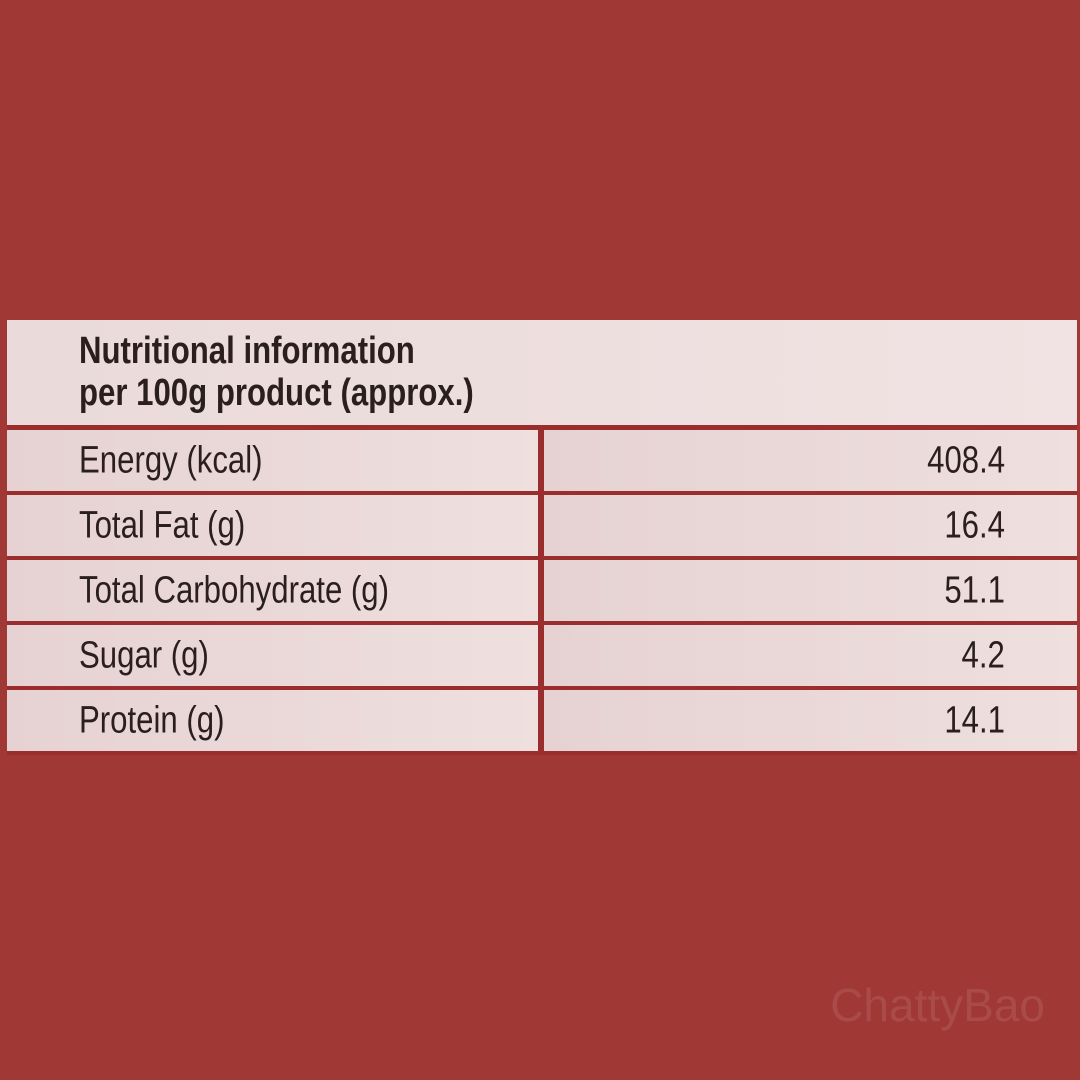 The image size is (1080, 1080). Describe the element at coordinates (234, 590) in the screenshot. I see `row-label: Total Carbohydrate (g)` at that location.